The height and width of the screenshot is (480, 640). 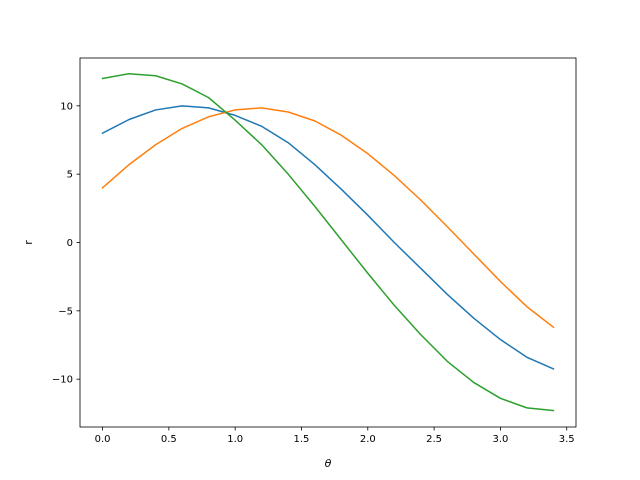 What do you see at coordinates (28, 242) in the screenshot?
I see `y-axis-label: r` at bounding box center [28, 242].